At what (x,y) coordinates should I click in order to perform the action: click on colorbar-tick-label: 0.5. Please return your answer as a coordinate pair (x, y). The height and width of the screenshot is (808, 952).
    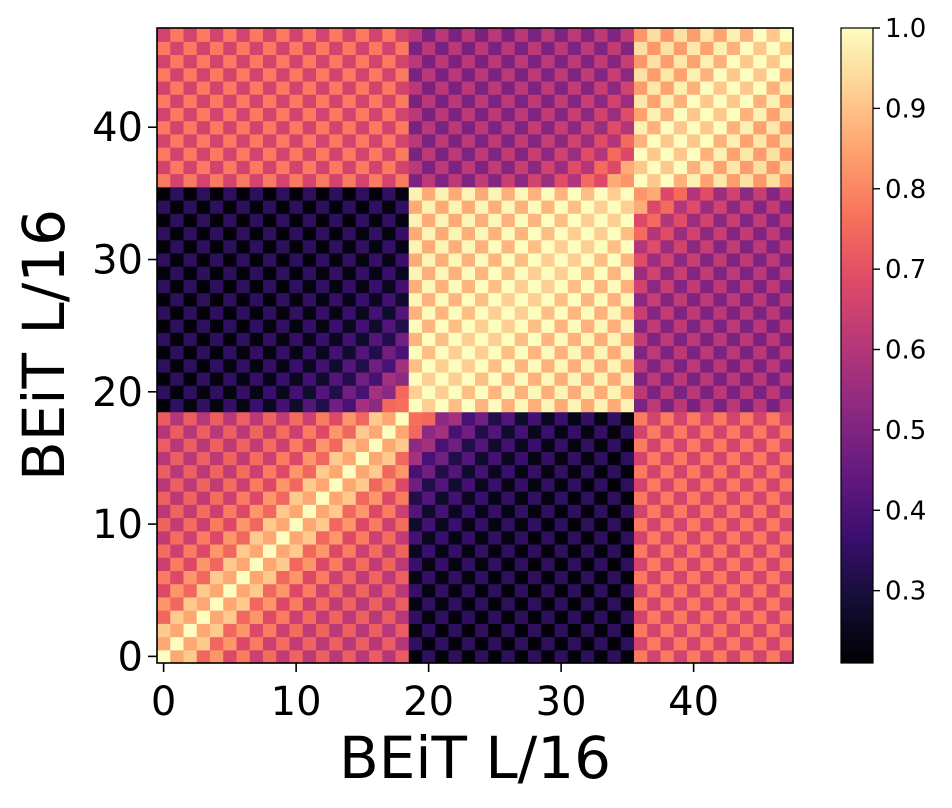
    Looking at the image, I should click on (905, 431).